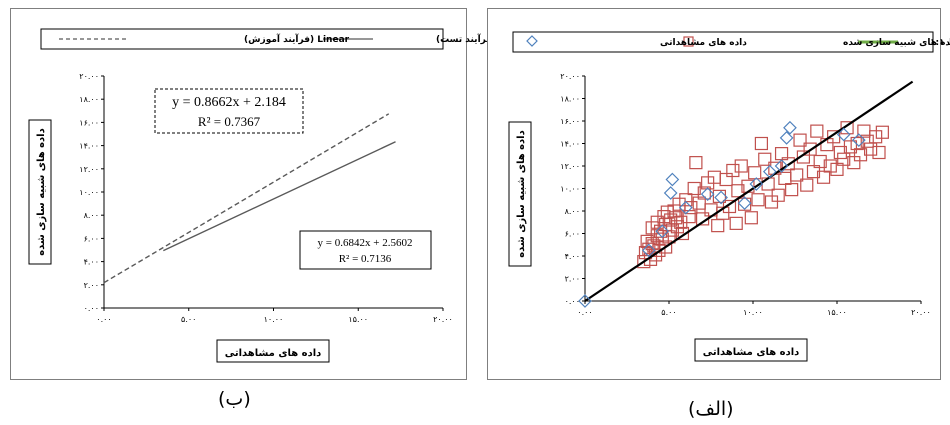 This screenshot has height=425, width=950. Describe the element at coordinates (365, 259) in the screenshot. I see `r2-test: R² = 0.7136` at that location.